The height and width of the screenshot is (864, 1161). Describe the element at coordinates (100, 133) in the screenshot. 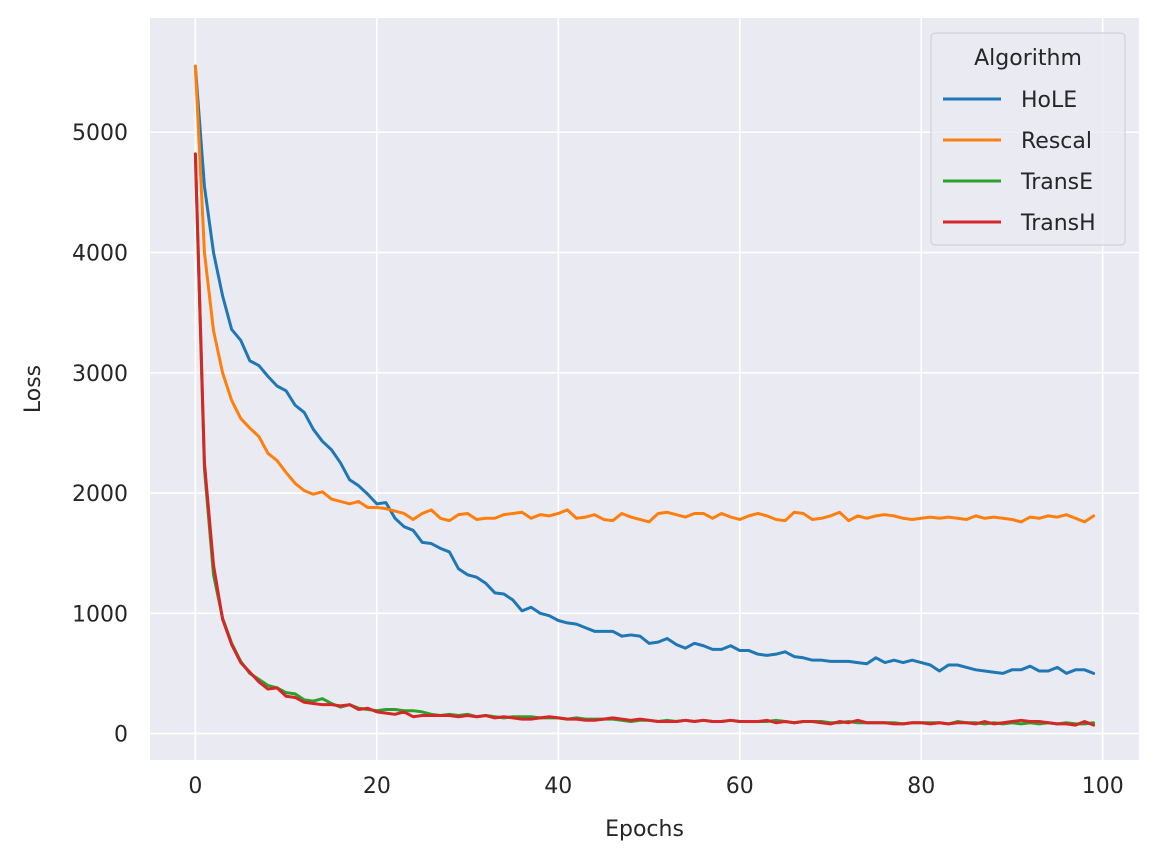

I see `y-tick-label: 5000` at that location.